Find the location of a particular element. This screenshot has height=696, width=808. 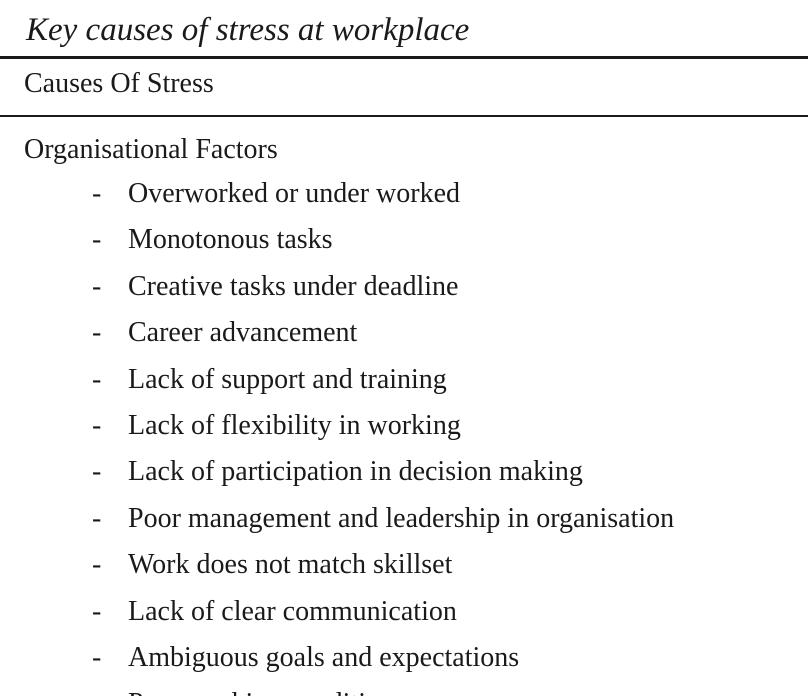

list-item-text: Lack of clear communication is located at coordinates (292, 611).